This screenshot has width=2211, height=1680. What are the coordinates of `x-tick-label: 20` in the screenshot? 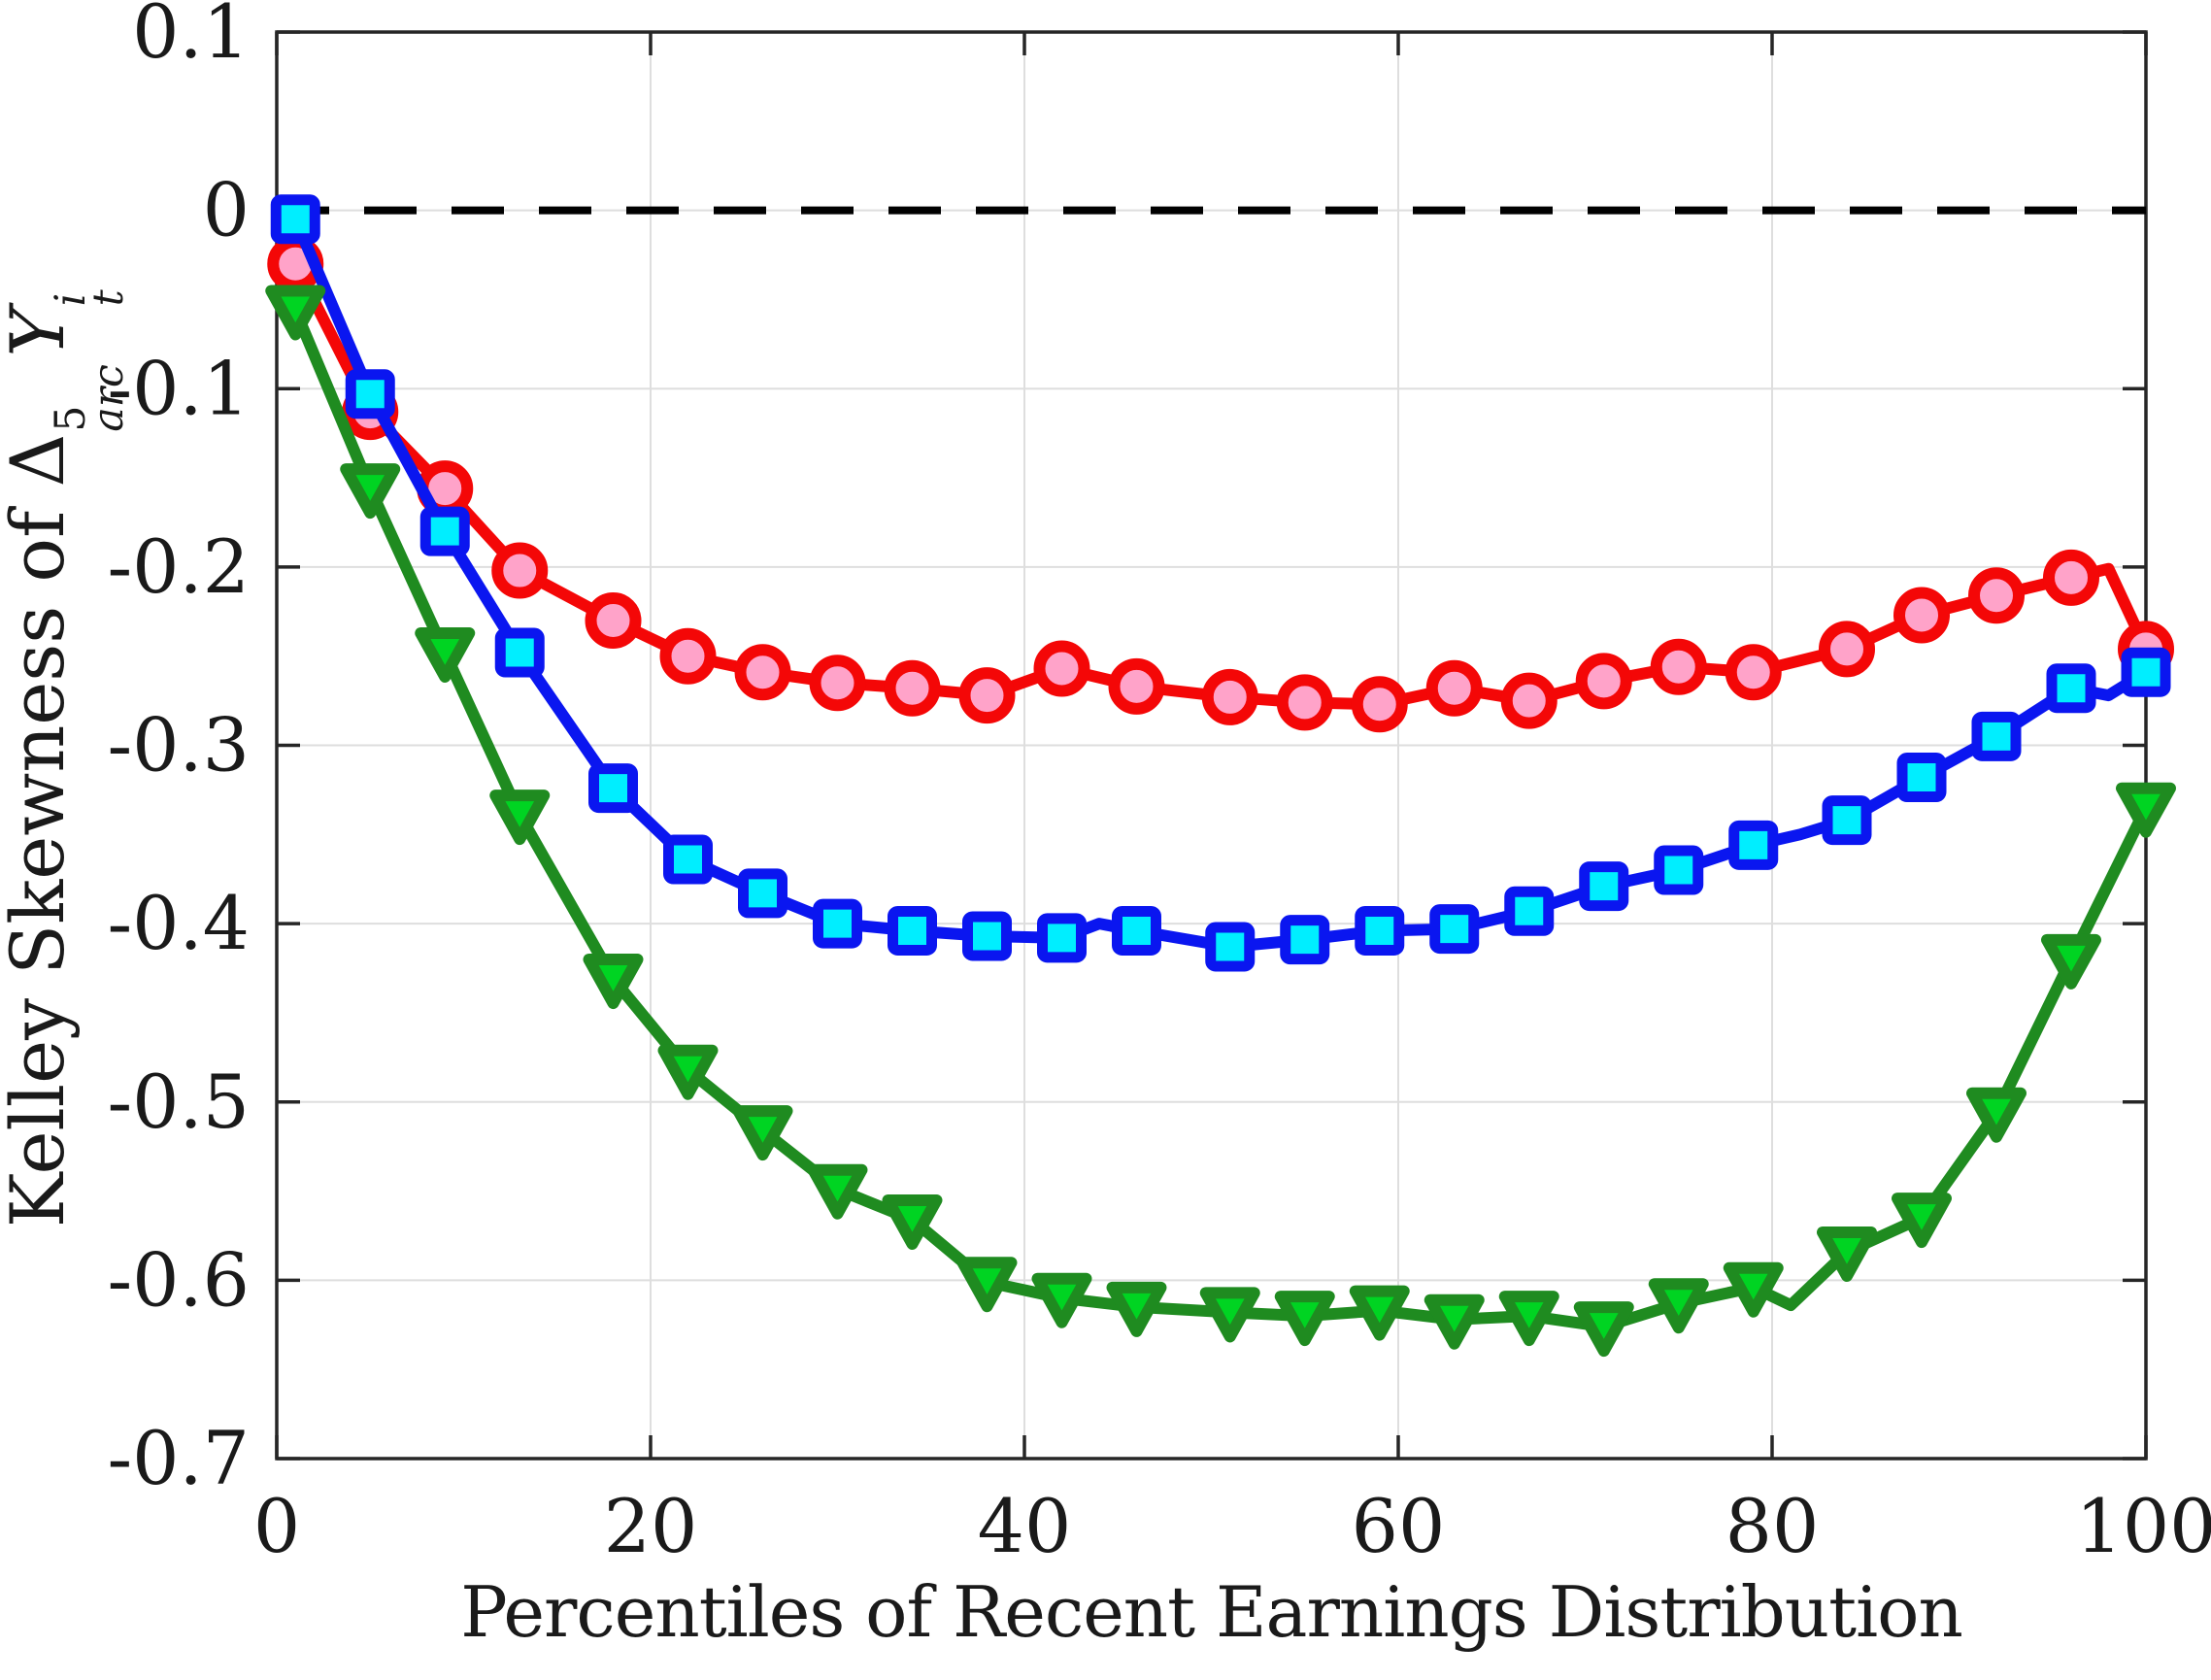 It's located at (651, 1526).